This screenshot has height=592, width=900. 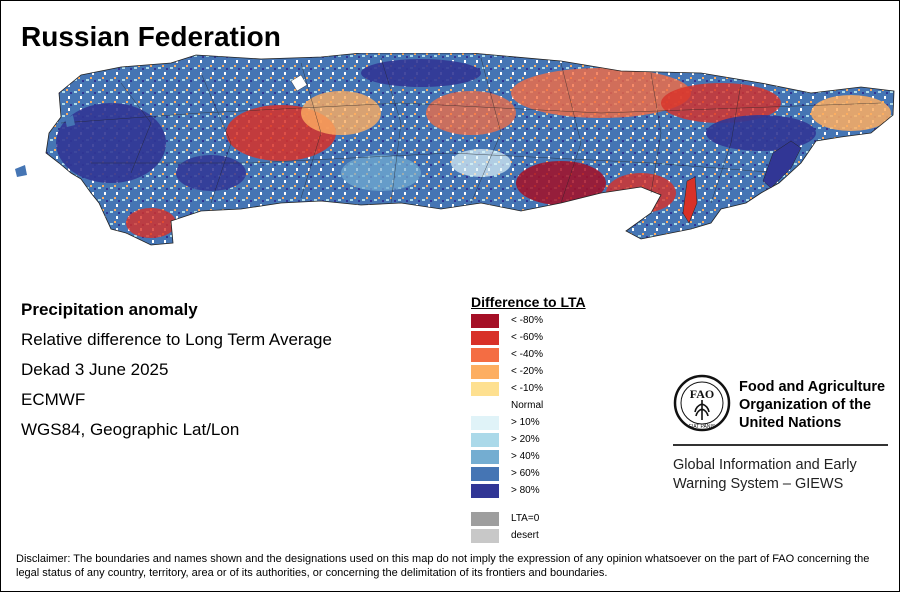 What do you see at coordinates (790, 423) in the screenshot?
I see `fao-name-line: United Nations` at bounding box center [790, 423].